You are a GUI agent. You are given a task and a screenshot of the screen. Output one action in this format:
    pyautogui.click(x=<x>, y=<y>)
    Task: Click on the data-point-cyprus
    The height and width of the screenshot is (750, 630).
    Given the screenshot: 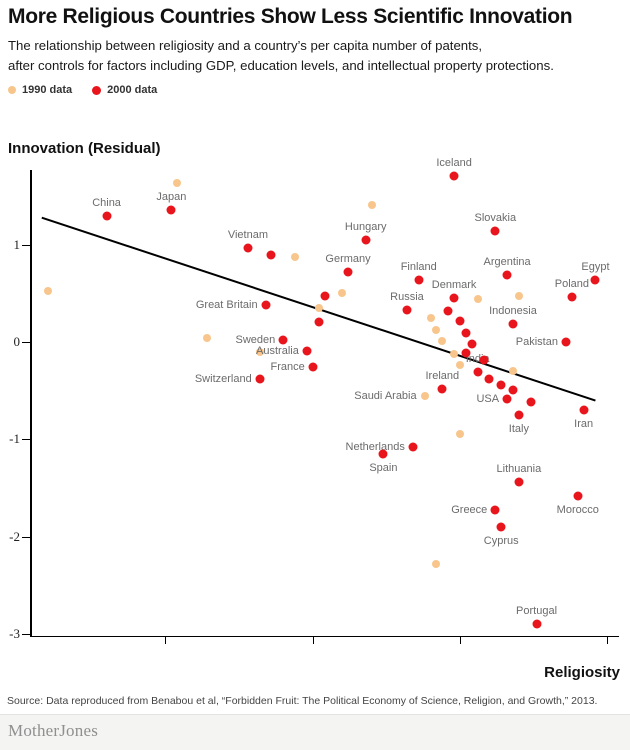 What is the action you would take?
    pyautogui.click(x=501, y=527)
    